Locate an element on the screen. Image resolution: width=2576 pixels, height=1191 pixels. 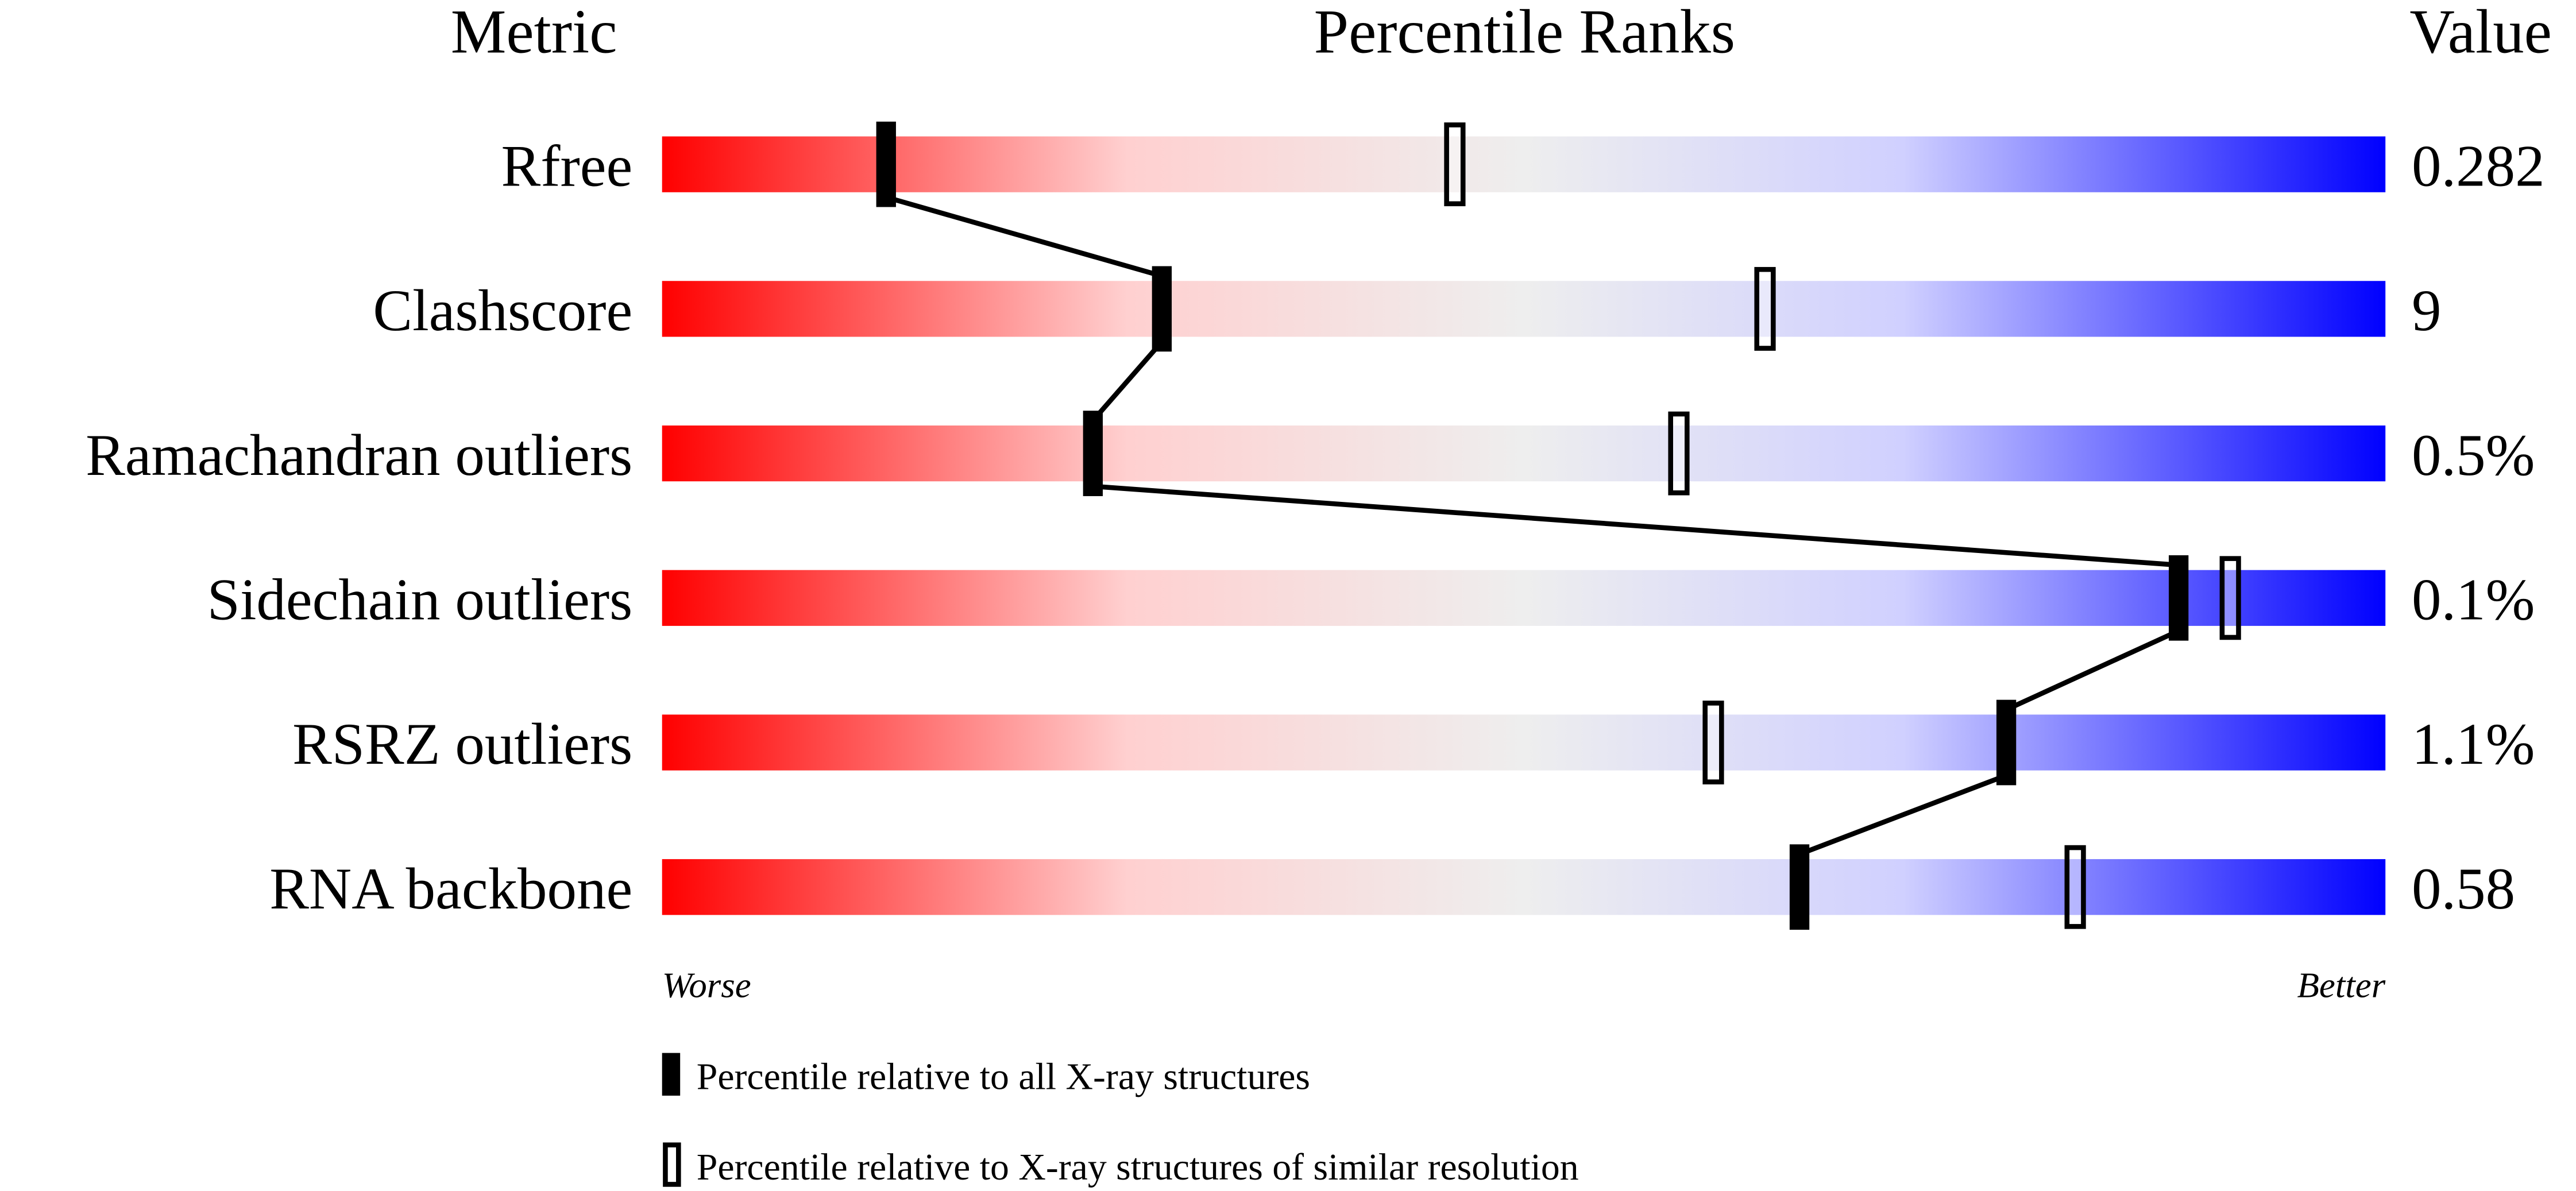
metric-label: Rfree is located at coordinates (567, 166).